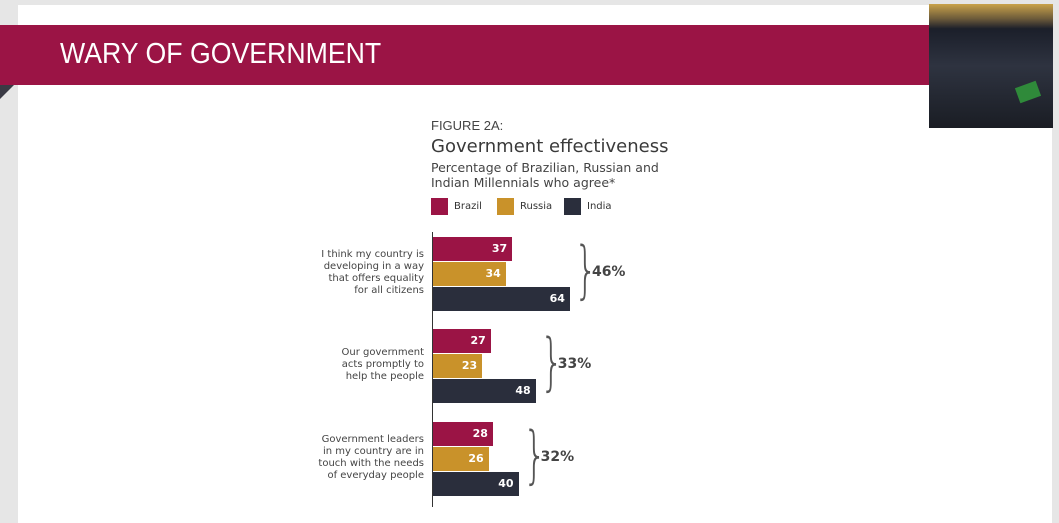 The width and height of the screenshot is (1059, 523). Describe the element at coordinates (599, 206) in the screenshot. I see `legend-label: India` at that location.